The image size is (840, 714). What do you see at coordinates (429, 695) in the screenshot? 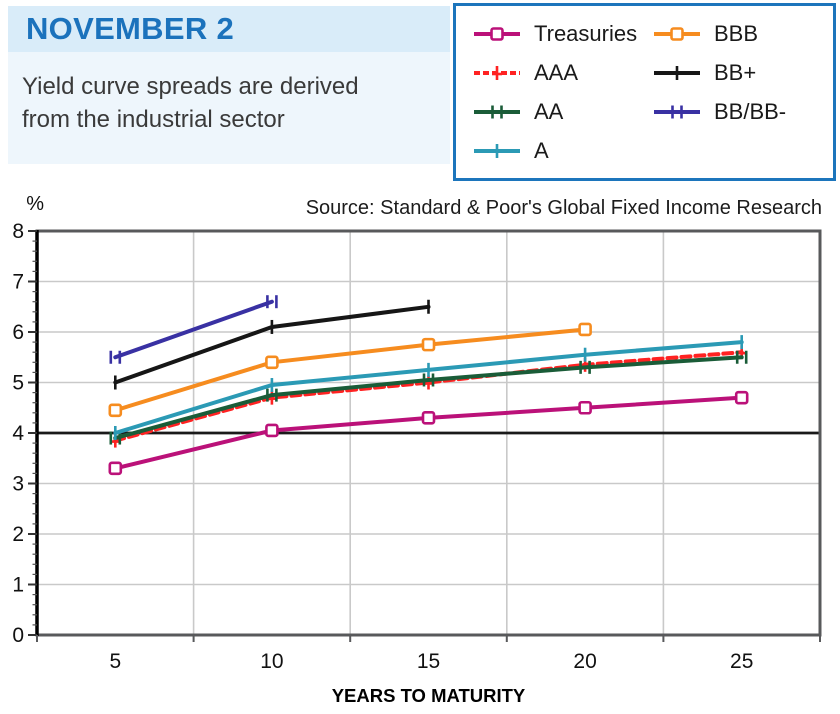
I see `svg-text: YEARS TO MATURITY` at bounding box center [429, 695].